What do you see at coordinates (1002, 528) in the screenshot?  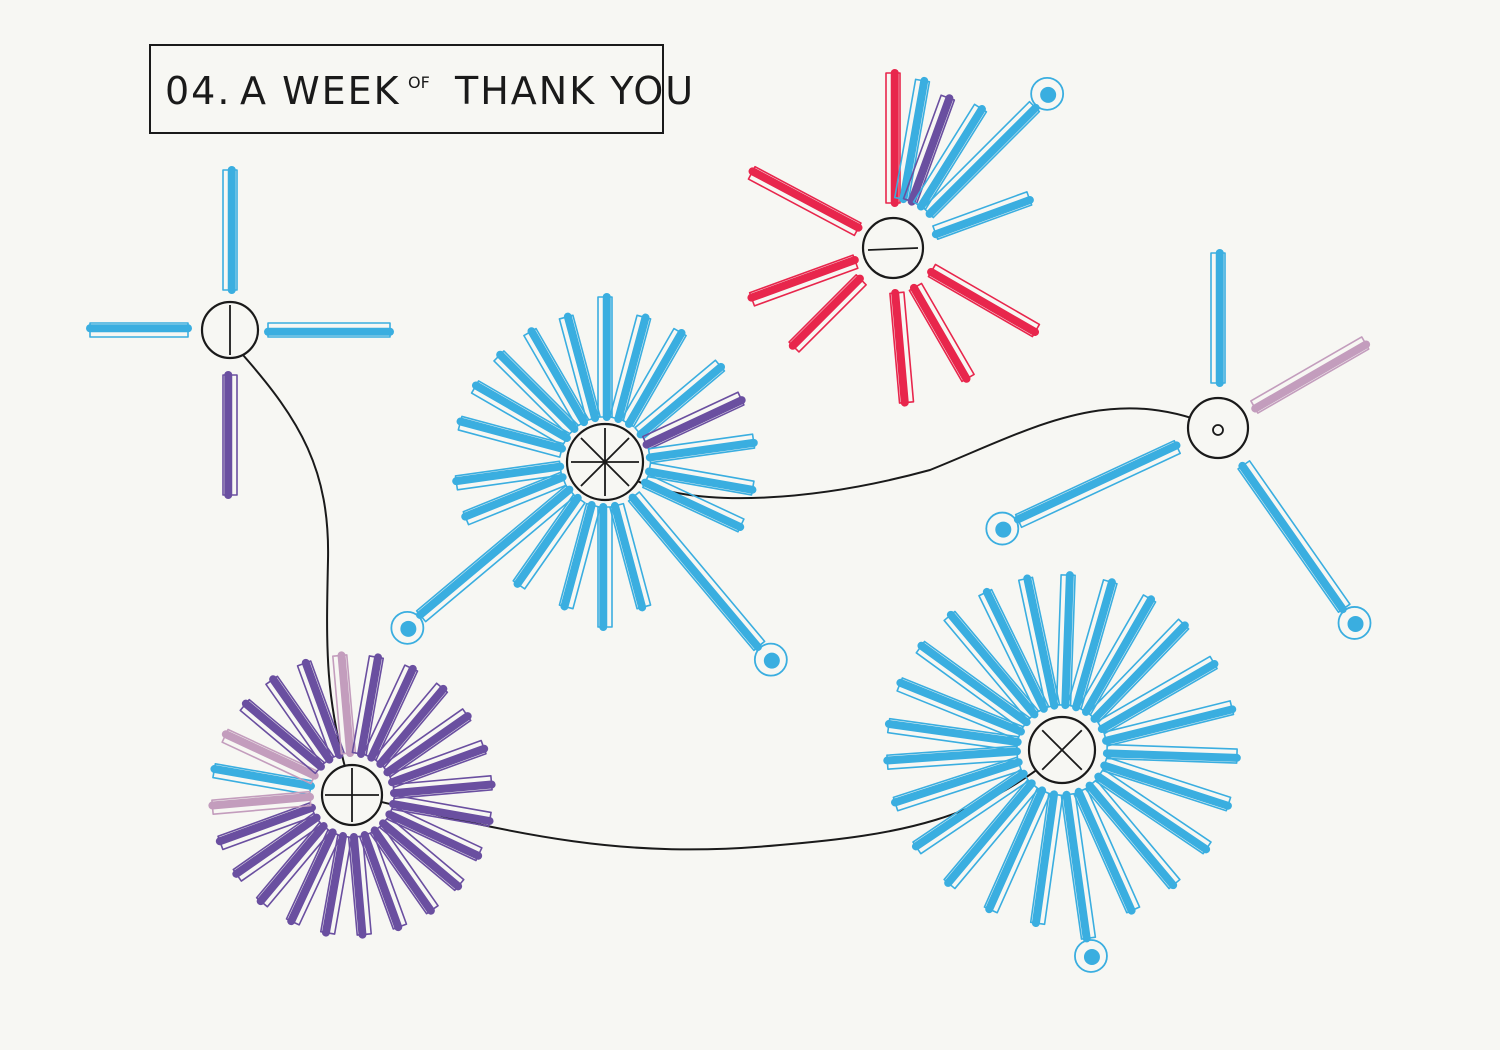 I see `node-small-o-end-dot` at bounding box center [1002, 528].